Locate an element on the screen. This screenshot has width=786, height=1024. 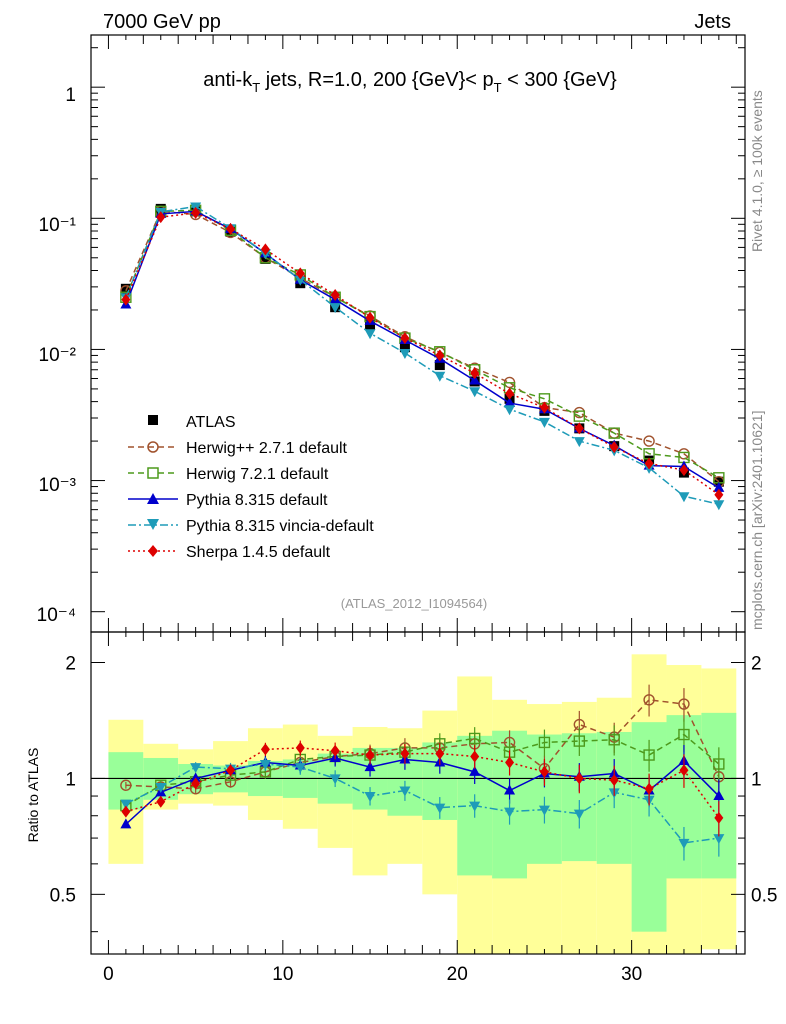
legend-entry-herwigpp: Herwig++ 2.7.1 default is located at coordinates (238, 448).